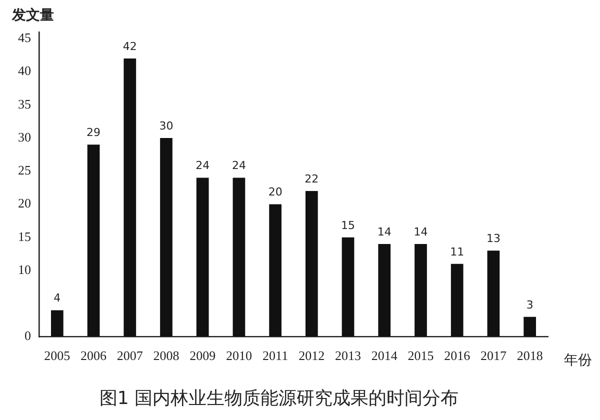 The width and height of the screenshot is (600, 420). What do you see at coordinates (24, 136) in the screenshot?
I see `y-tick-label: 30` at bounding box center [24, 136].